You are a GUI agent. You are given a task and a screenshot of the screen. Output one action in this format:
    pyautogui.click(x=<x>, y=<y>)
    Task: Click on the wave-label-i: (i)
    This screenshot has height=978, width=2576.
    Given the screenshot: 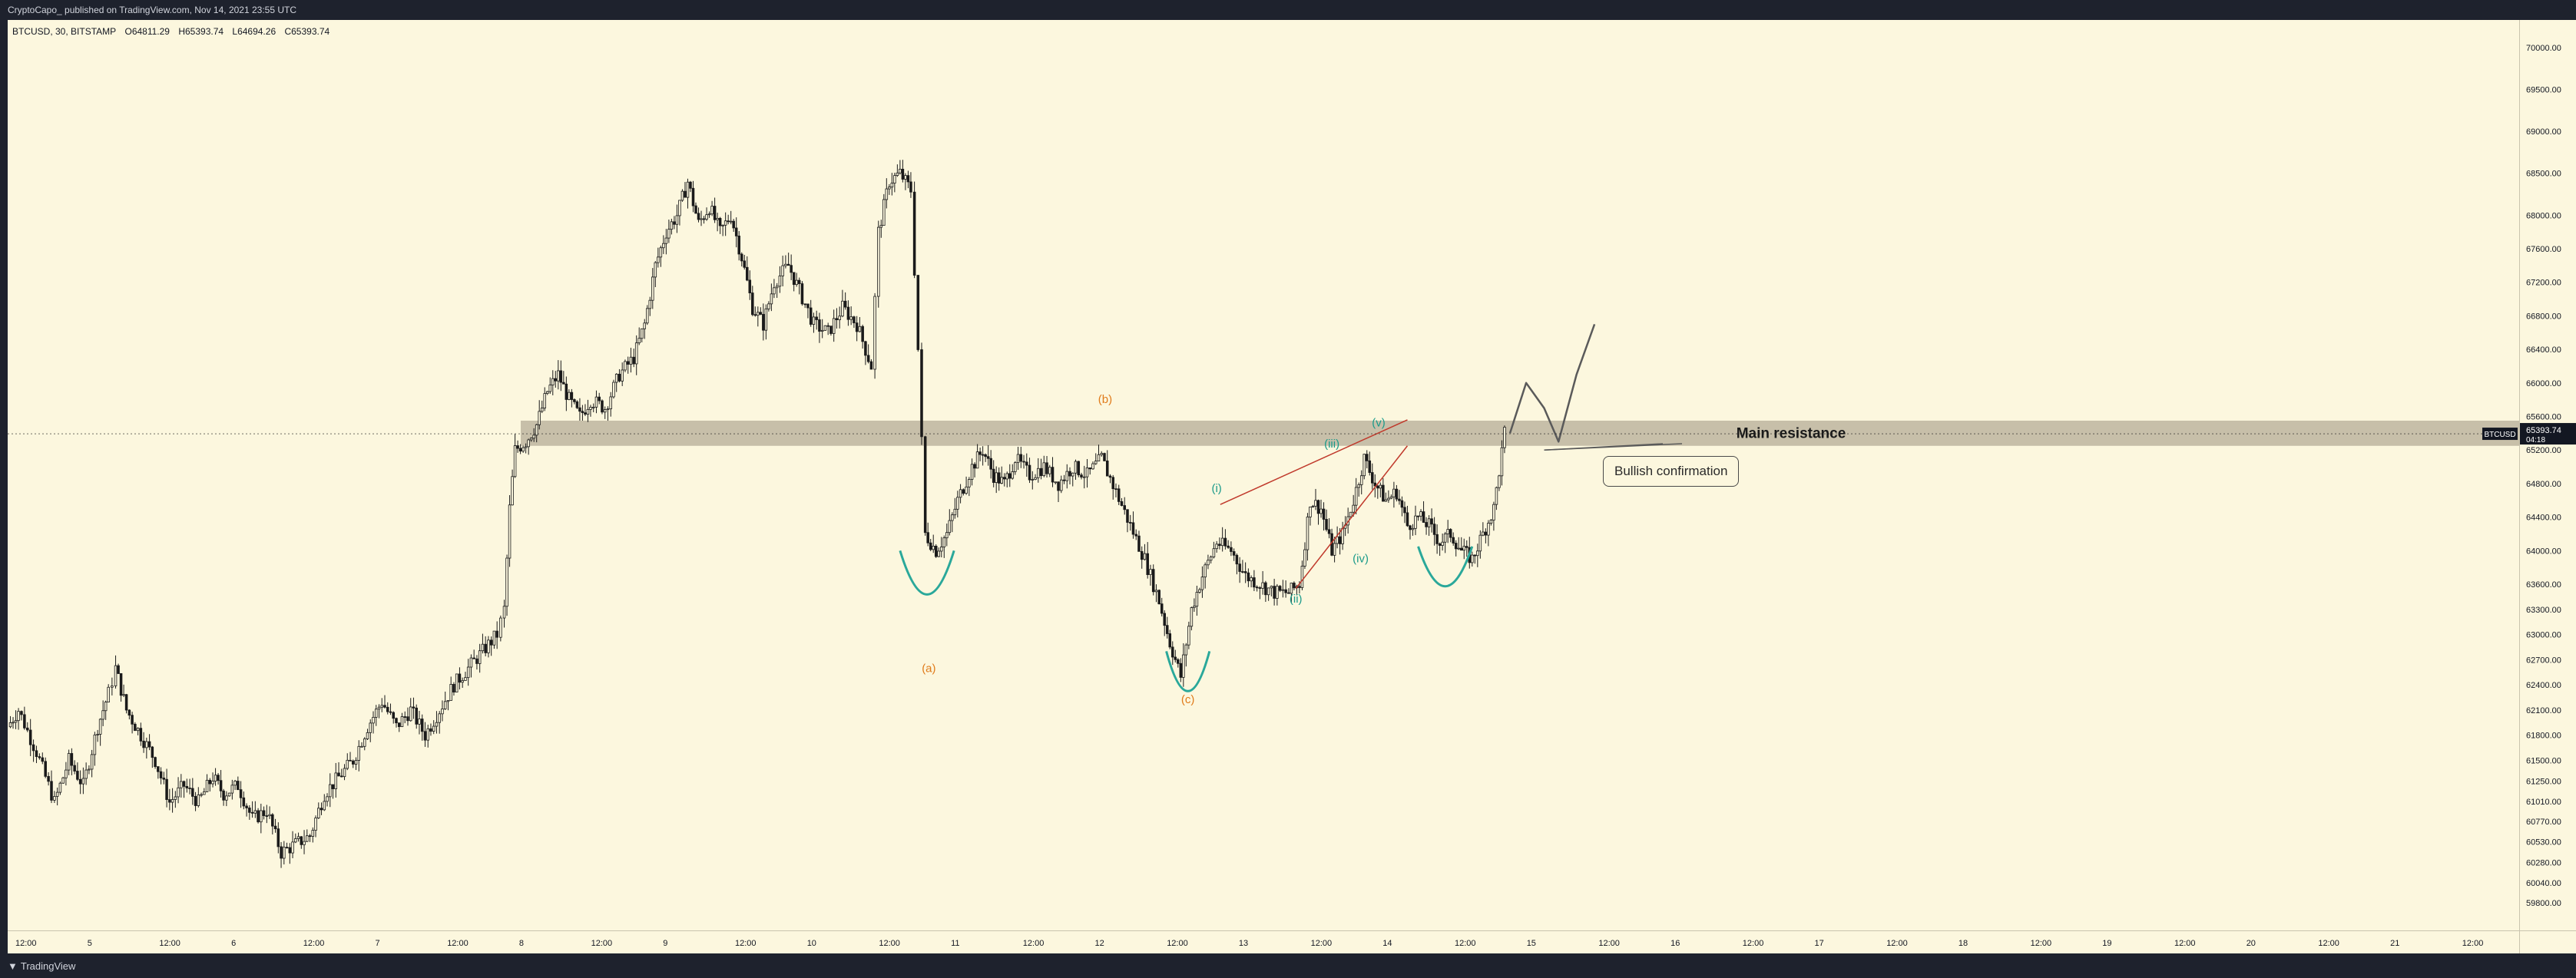 What is the action you would take?
    pyautogui.click(x=1216, y=489)
    